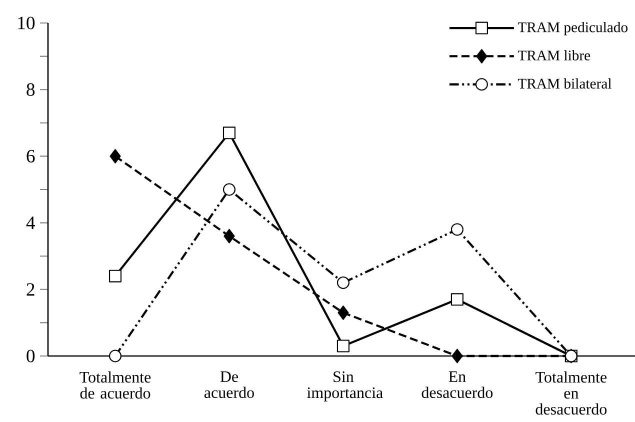 The image size is (635, 422). What do you see at coordinates (554, 55) in the screenshot?
I see `legend-label: TRAM libre` at bounding box center [554, 55].